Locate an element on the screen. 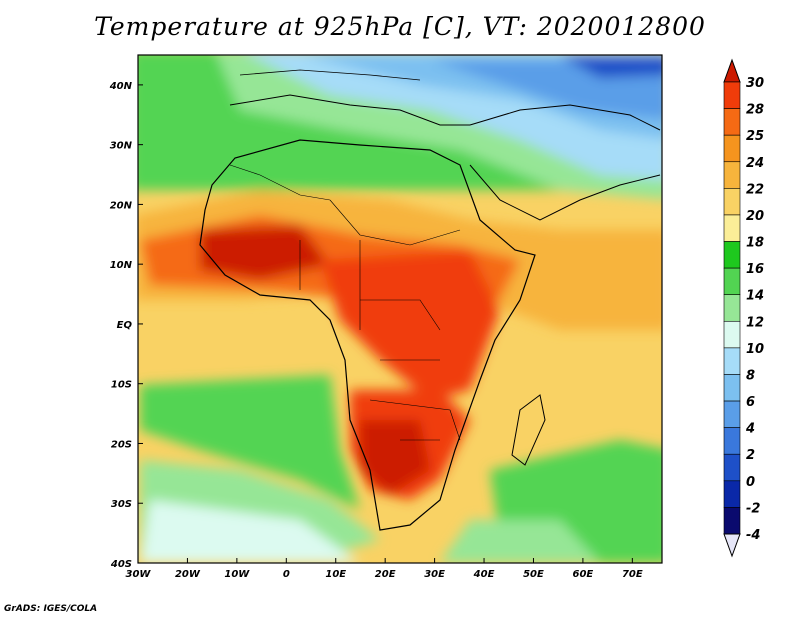  colorbar-min-triangle is located at coordinates (732, 545).